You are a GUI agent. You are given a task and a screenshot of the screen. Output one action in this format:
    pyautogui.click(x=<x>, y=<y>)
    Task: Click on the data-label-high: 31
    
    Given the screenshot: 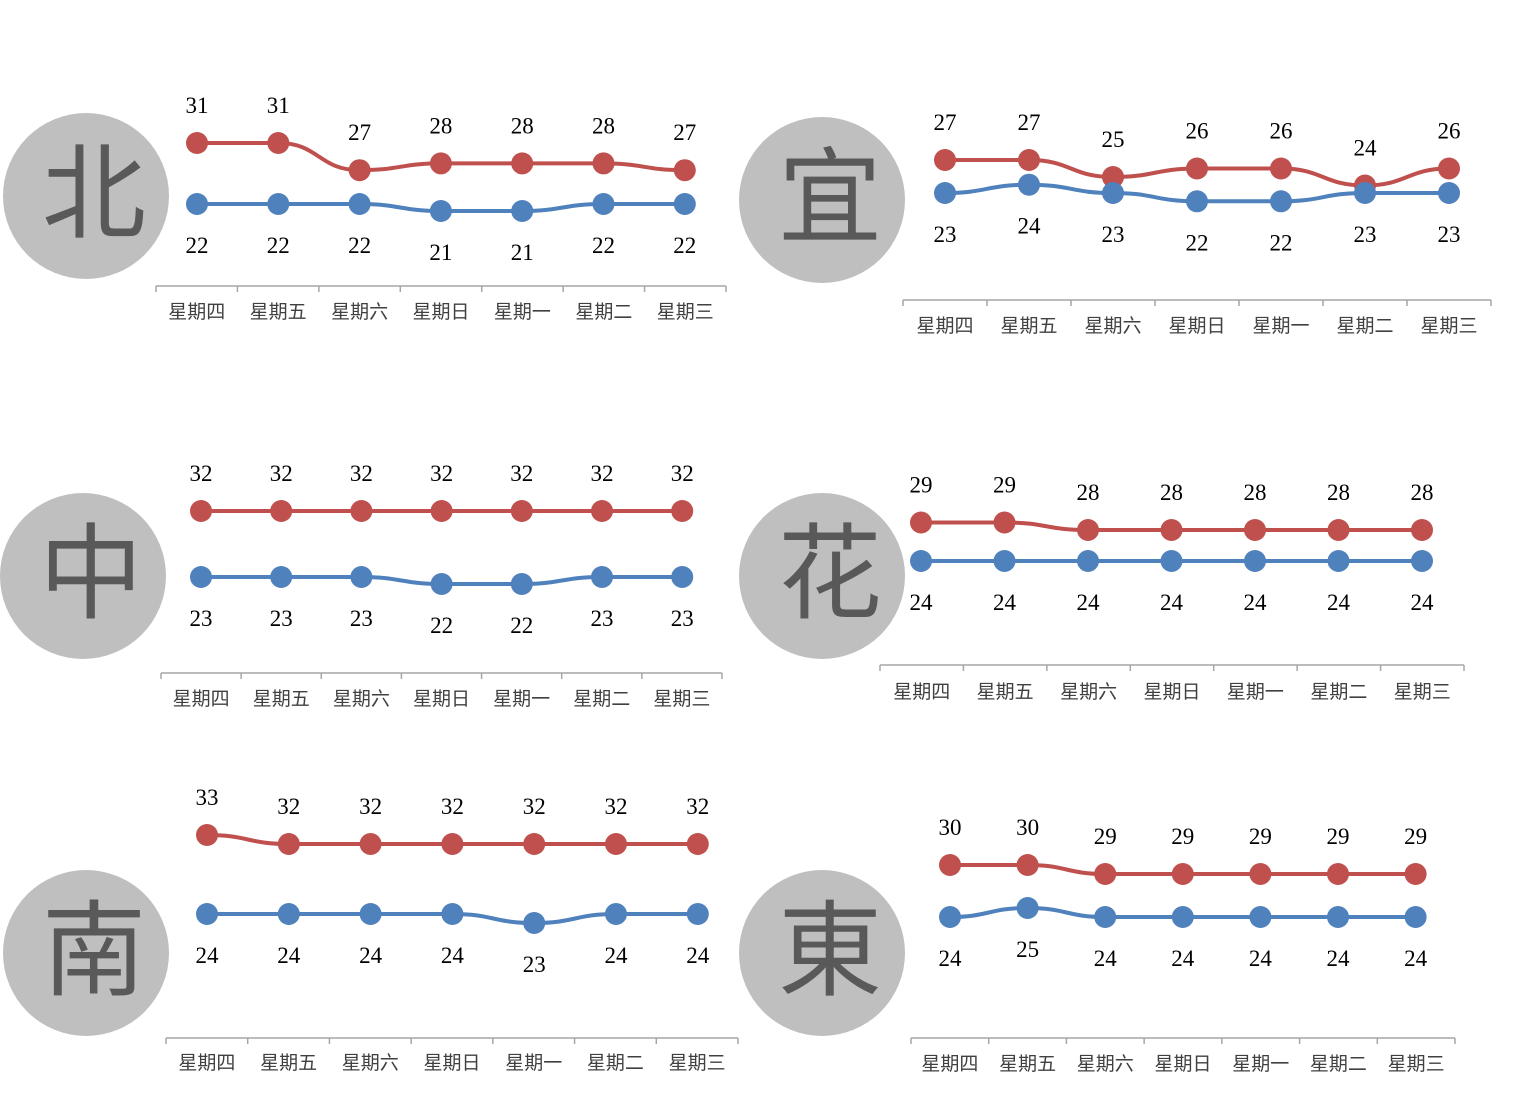 What is the action you would take?
    pyautogui.click(x=197, y=105)
    